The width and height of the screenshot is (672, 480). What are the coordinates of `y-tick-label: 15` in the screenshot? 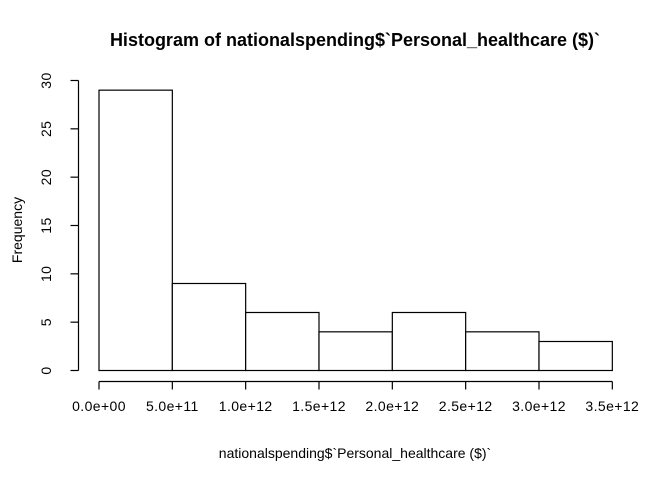 It's located at (46, 225).